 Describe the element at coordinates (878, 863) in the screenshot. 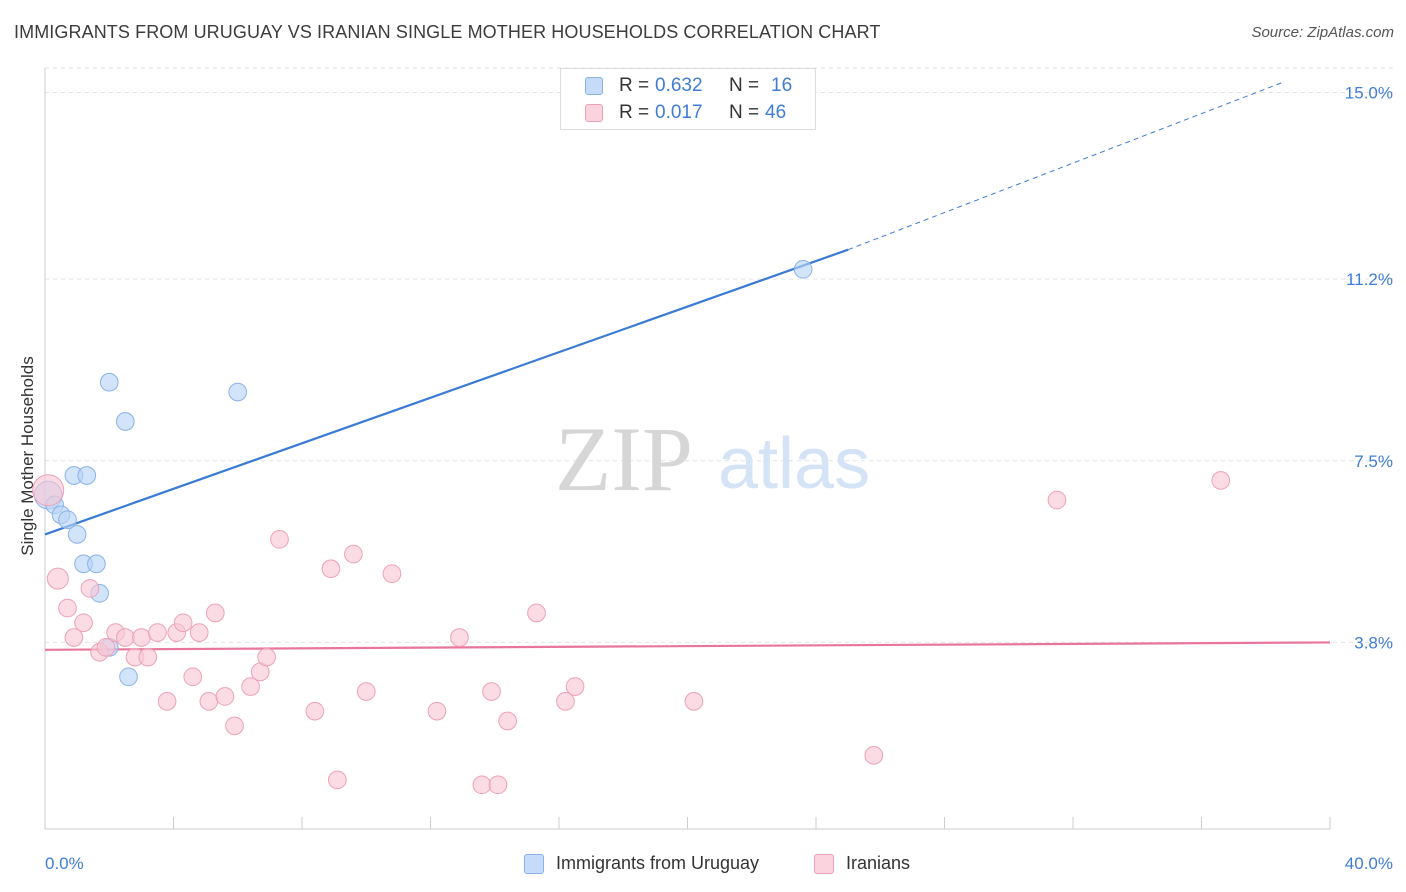

I see `legend-label-iranians: Iranians` at that location.